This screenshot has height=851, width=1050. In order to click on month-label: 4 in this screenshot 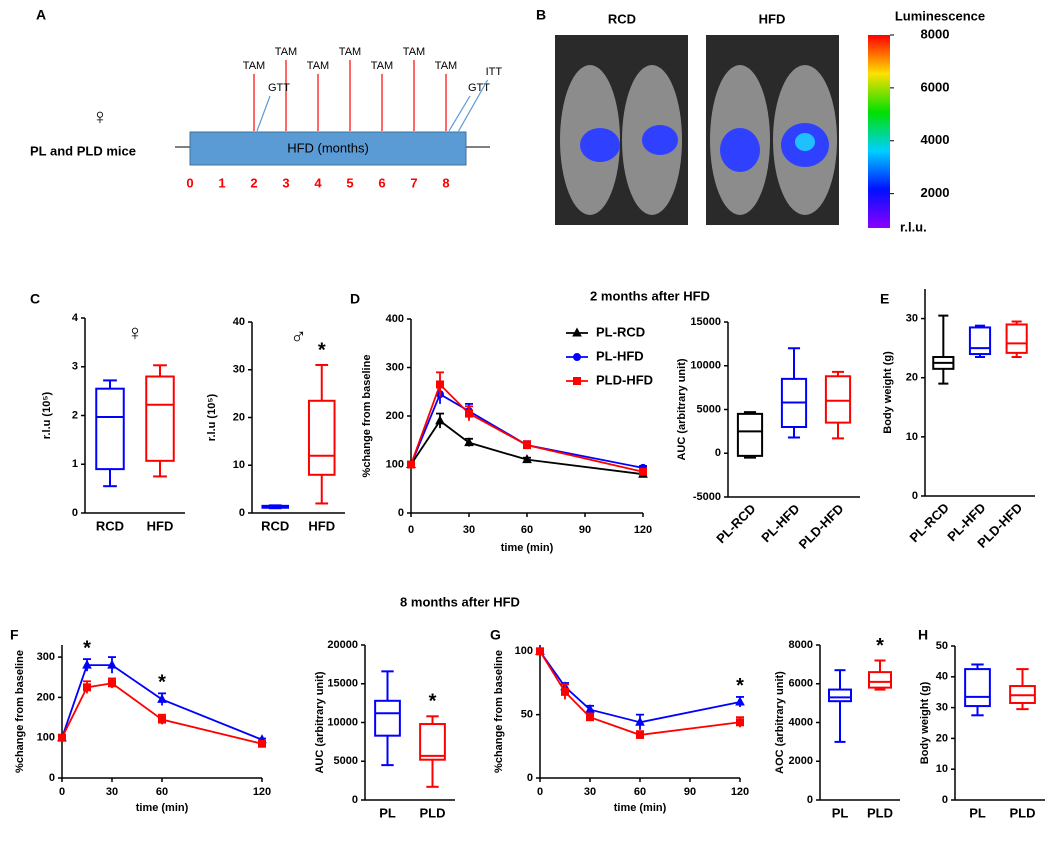, I will do `click(318, 182)`.